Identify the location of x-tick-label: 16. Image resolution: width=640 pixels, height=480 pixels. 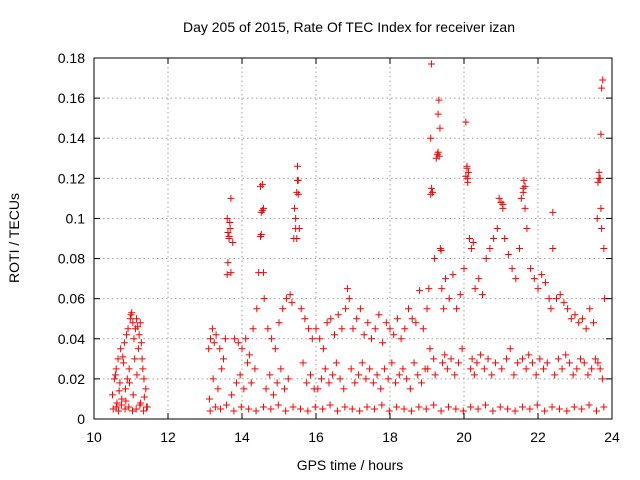
(316, 437).